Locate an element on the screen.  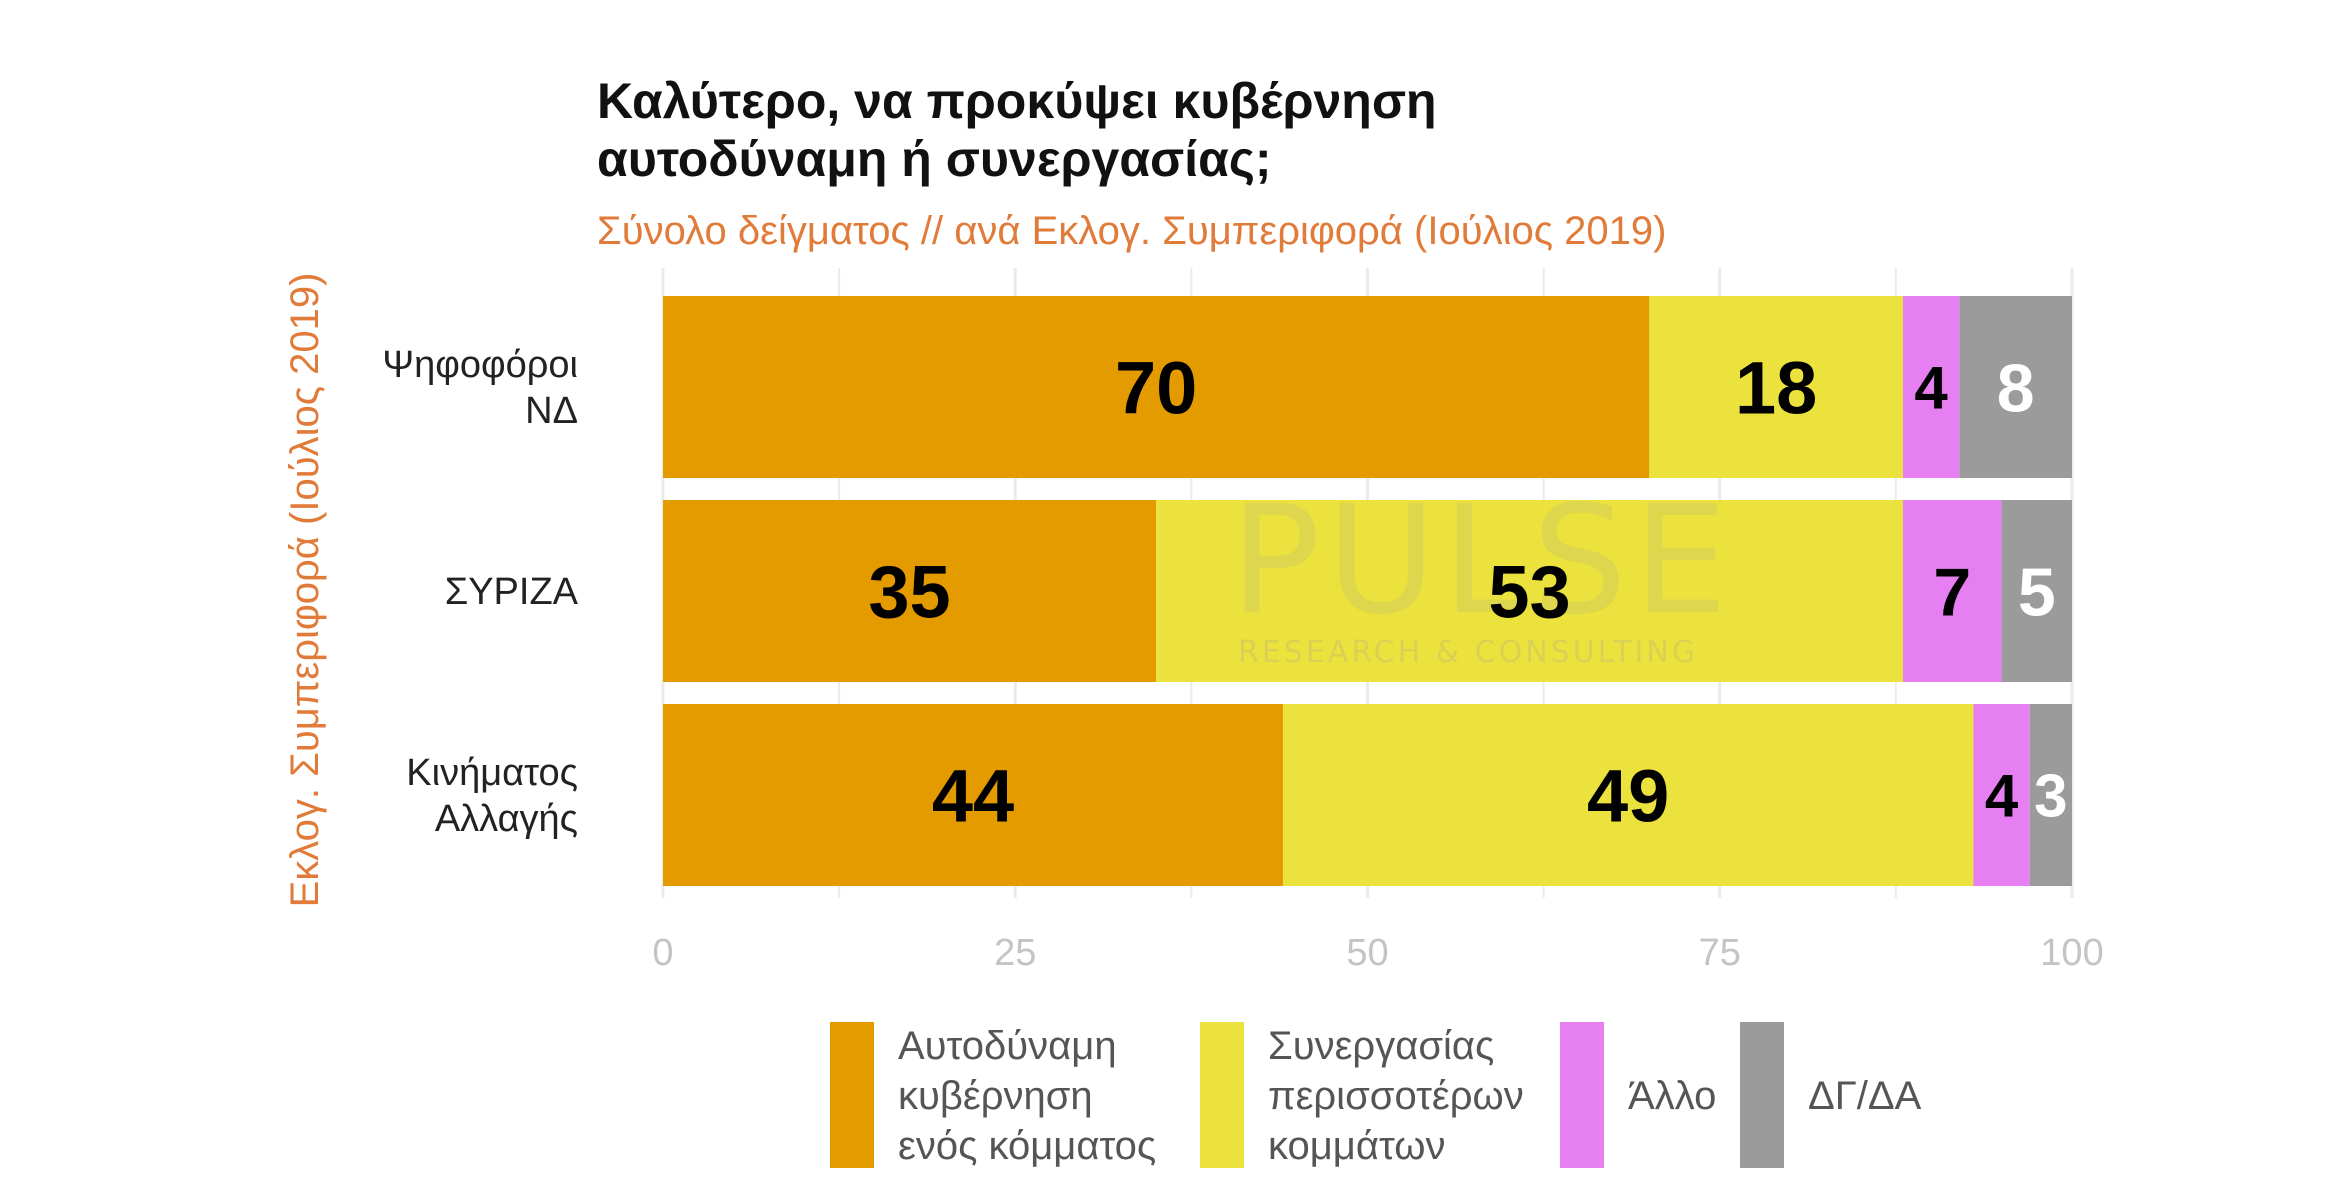
legend-entry: ΔΓ/ΔΑ is located at coordinates (1865, 1096).